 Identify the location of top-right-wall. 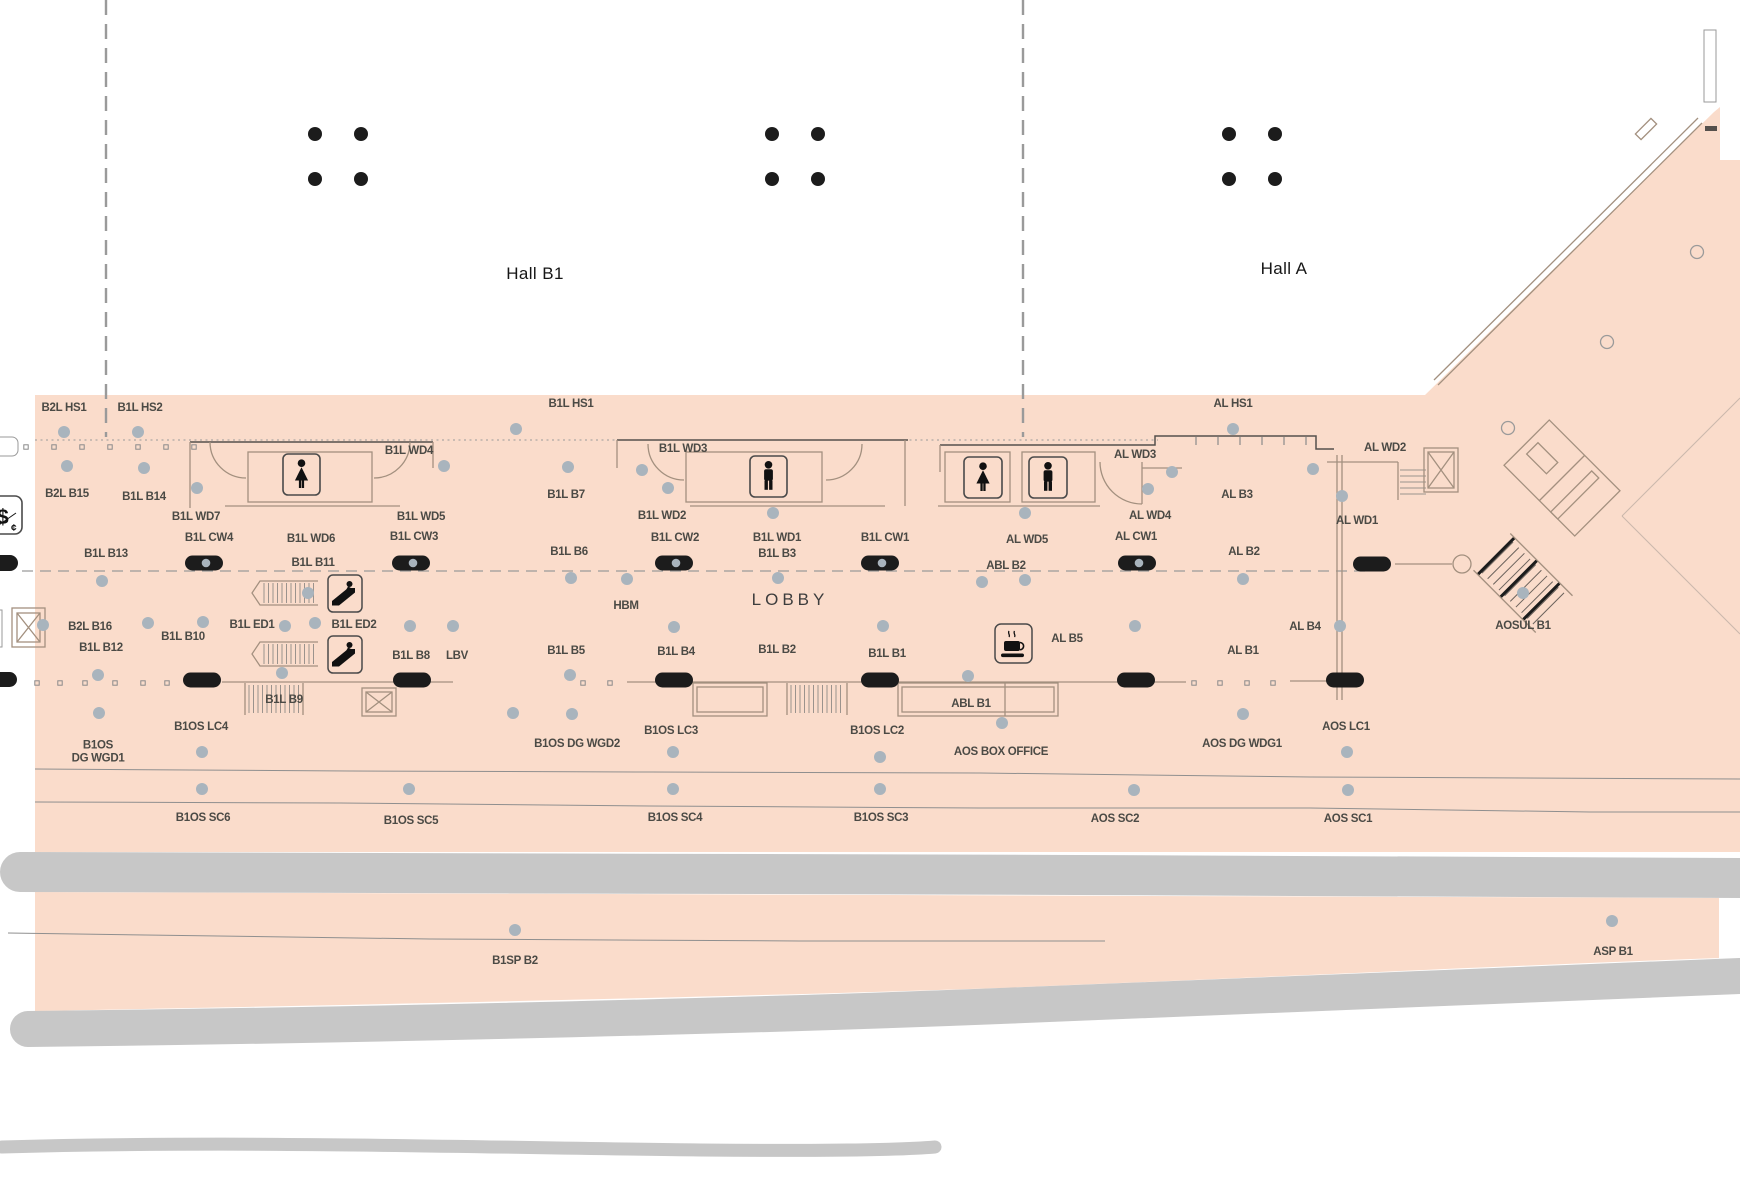
(1710, 66).